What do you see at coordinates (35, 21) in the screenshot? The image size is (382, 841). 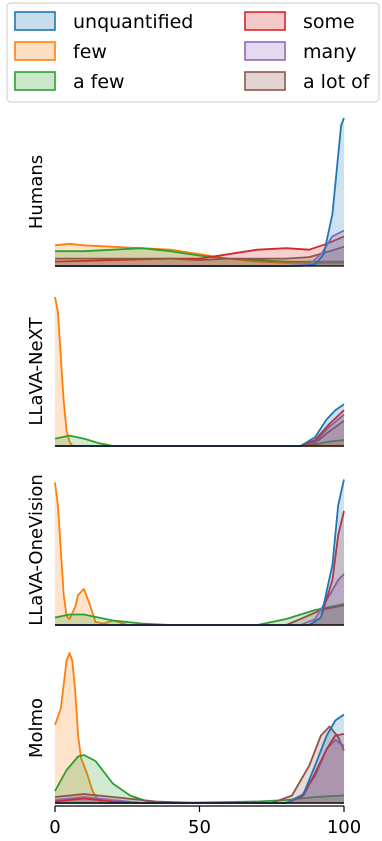 I see `legend-swatch-unquantified` at bounding box center [35, 21].